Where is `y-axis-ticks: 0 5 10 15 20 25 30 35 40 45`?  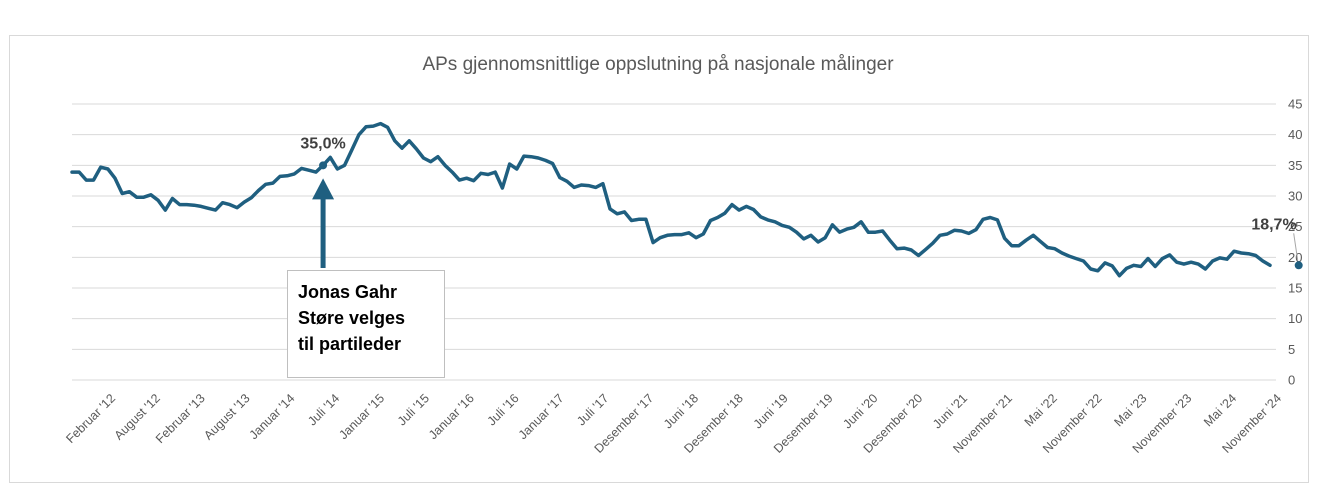
y-axis-ticks: 0 5 10 15 20 25 30 35 40 45 is located at coordinates (1295, 242).